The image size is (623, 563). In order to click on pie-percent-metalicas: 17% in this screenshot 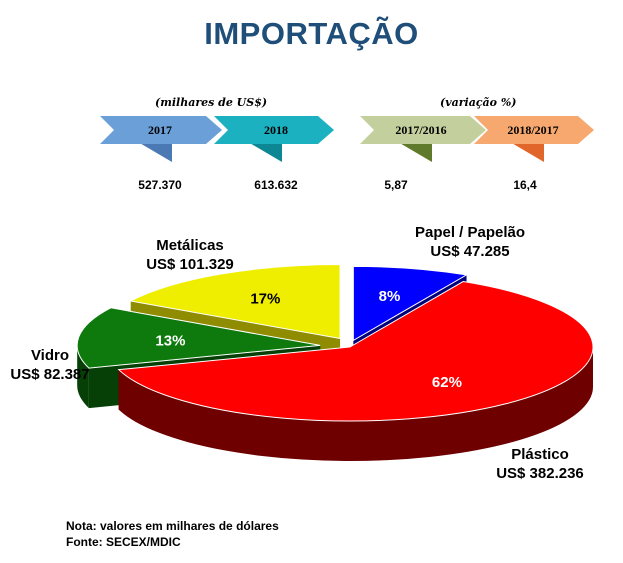, I will do `click(265, 299)`.